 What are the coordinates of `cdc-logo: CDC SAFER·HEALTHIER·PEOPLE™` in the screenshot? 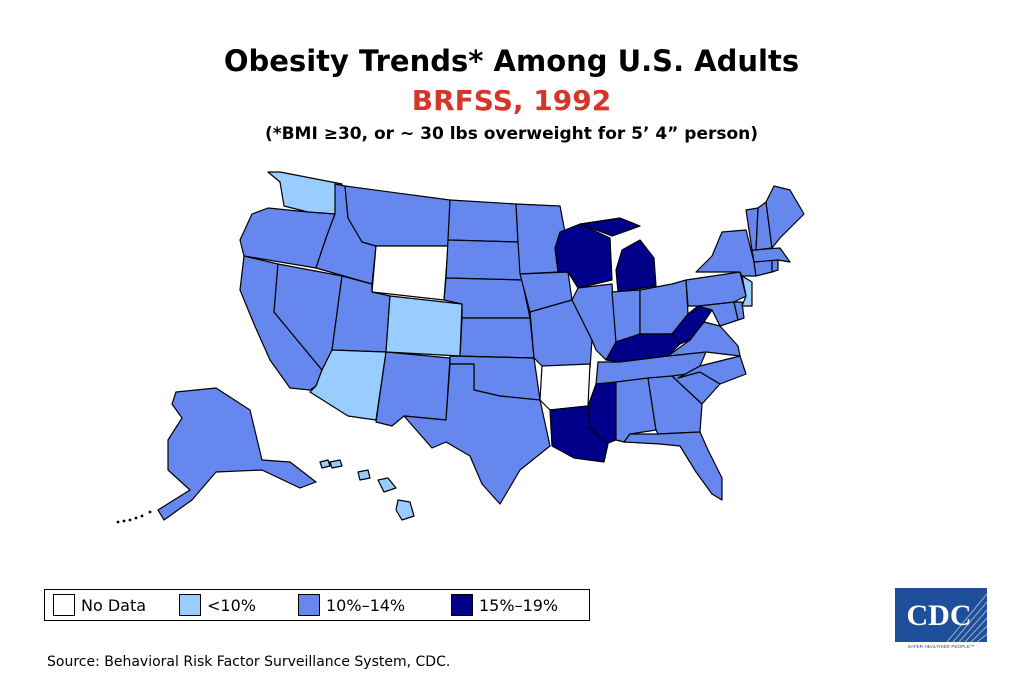 It's located at (941, 618).